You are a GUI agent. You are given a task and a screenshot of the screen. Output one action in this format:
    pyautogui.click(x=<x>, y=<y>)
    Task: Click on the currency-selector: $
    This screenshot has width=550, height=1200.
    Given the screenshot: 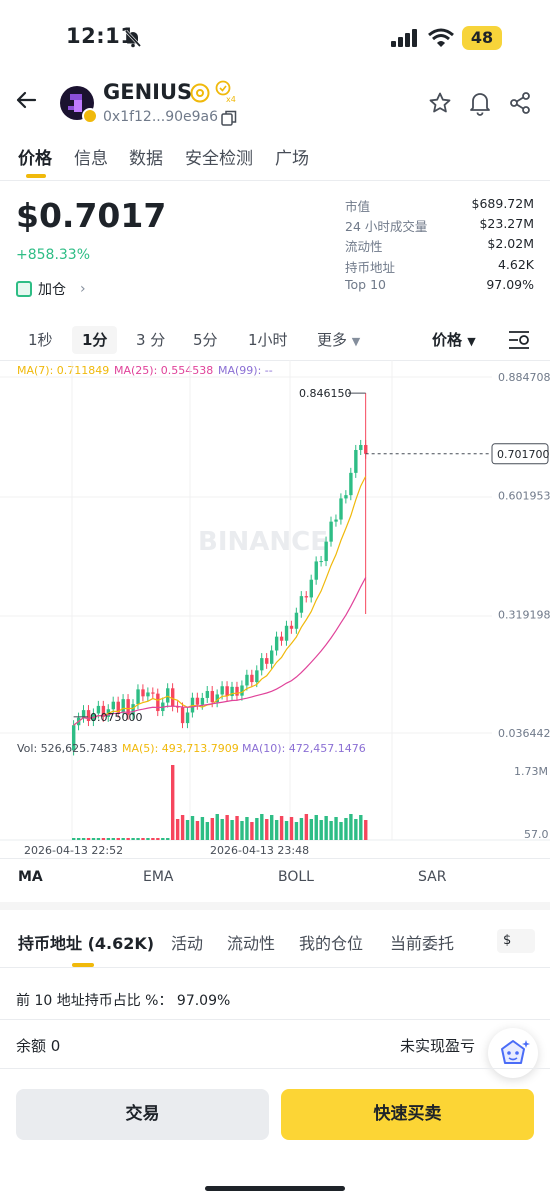 What is the action you would take?
    pyautogui.click(x=516, y=941)
    